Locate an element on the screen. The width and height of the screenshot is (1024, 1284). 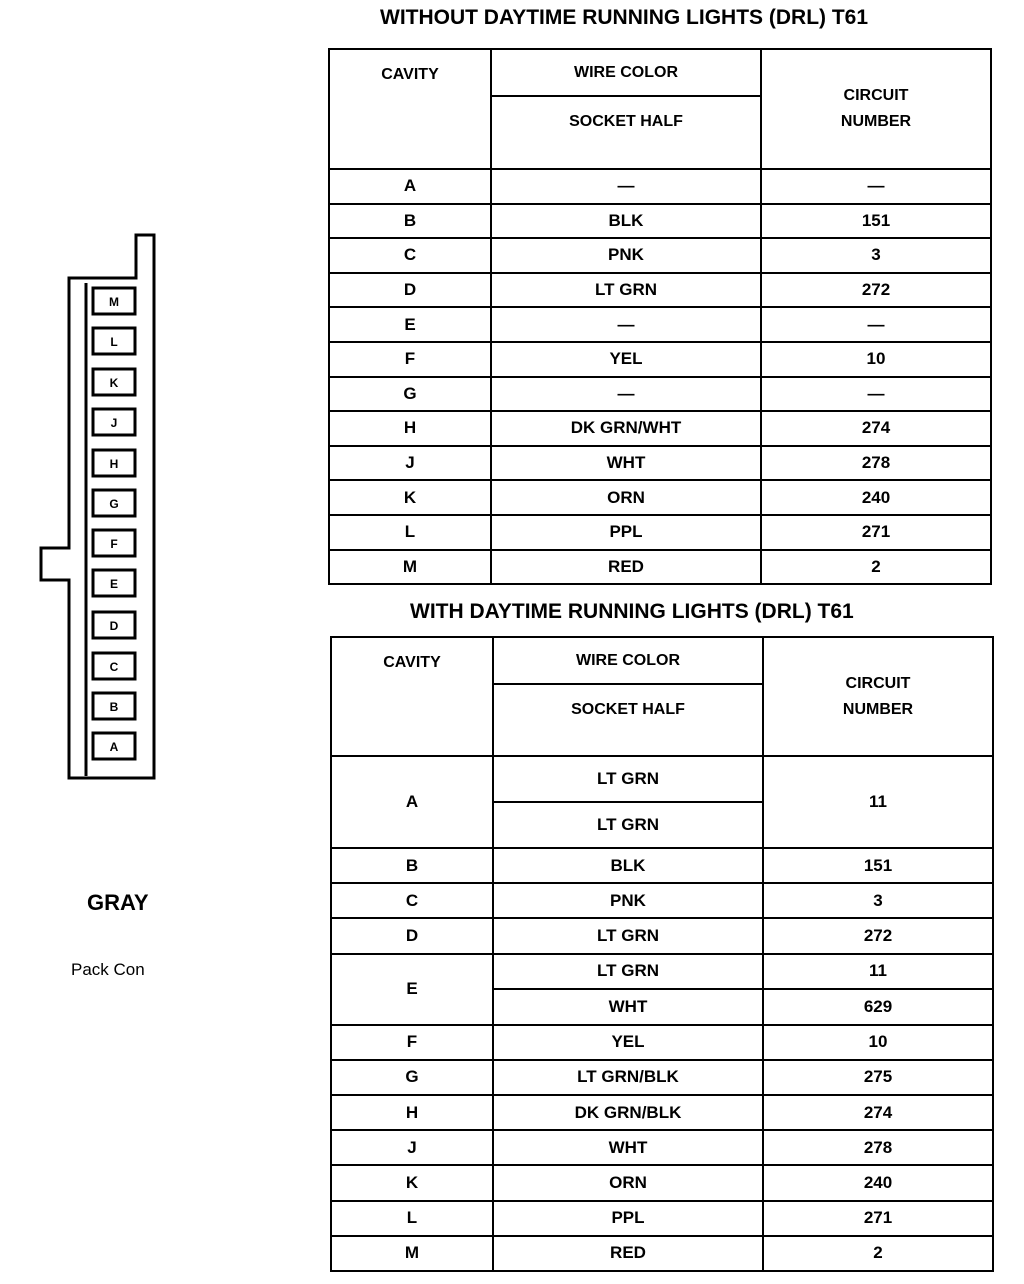
wire-color-cell: PNK is located at coordinates (626, 255).